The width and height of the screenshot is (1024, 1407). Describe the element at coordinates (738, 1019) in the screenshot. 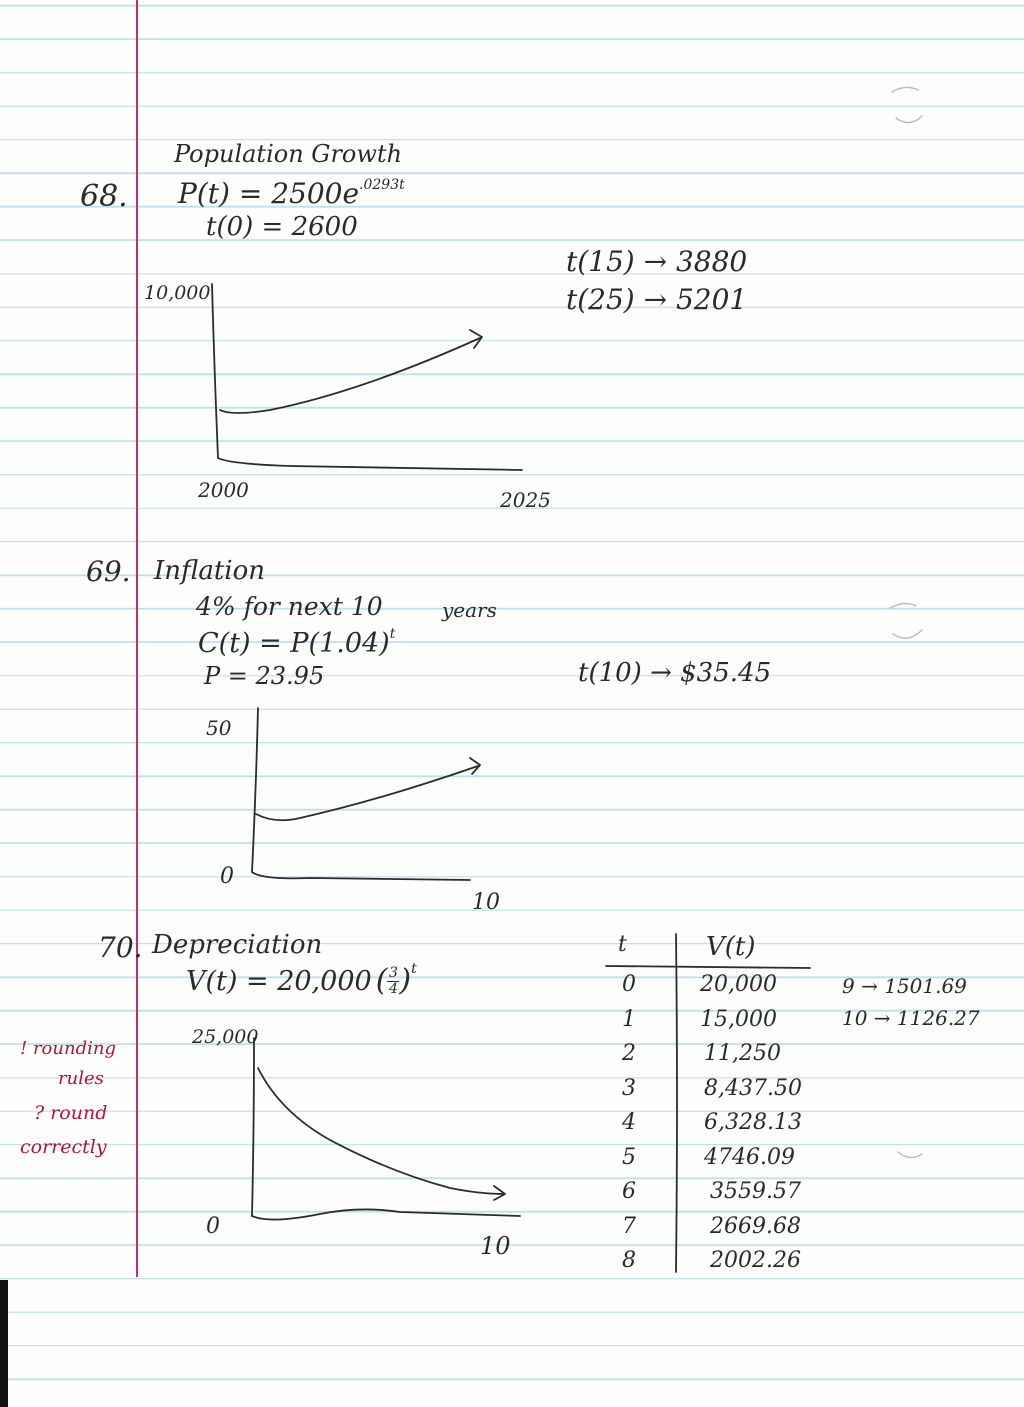

I see `table-row-v: 15,000` at that location.